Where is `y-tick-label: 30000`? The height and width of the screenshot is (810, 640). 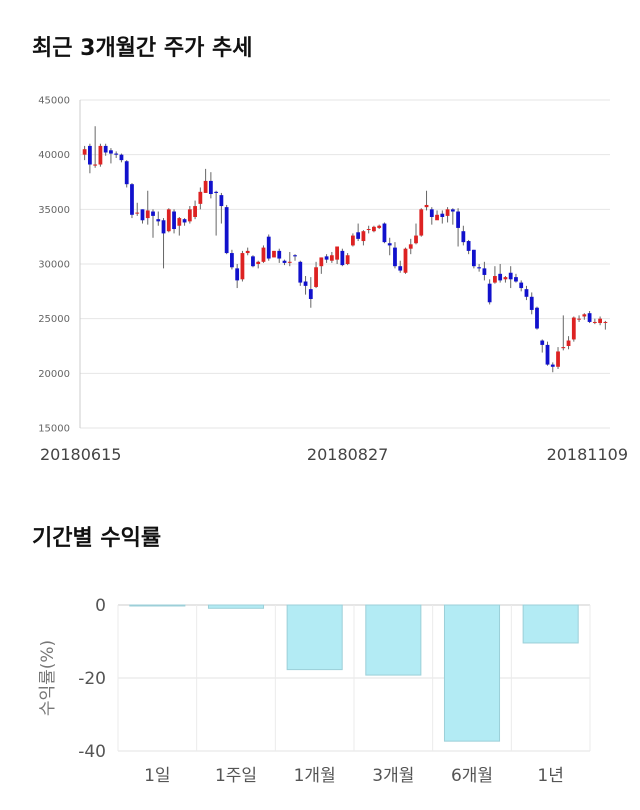 y-tick-label: 30000 is located at coordinates (54, 265).